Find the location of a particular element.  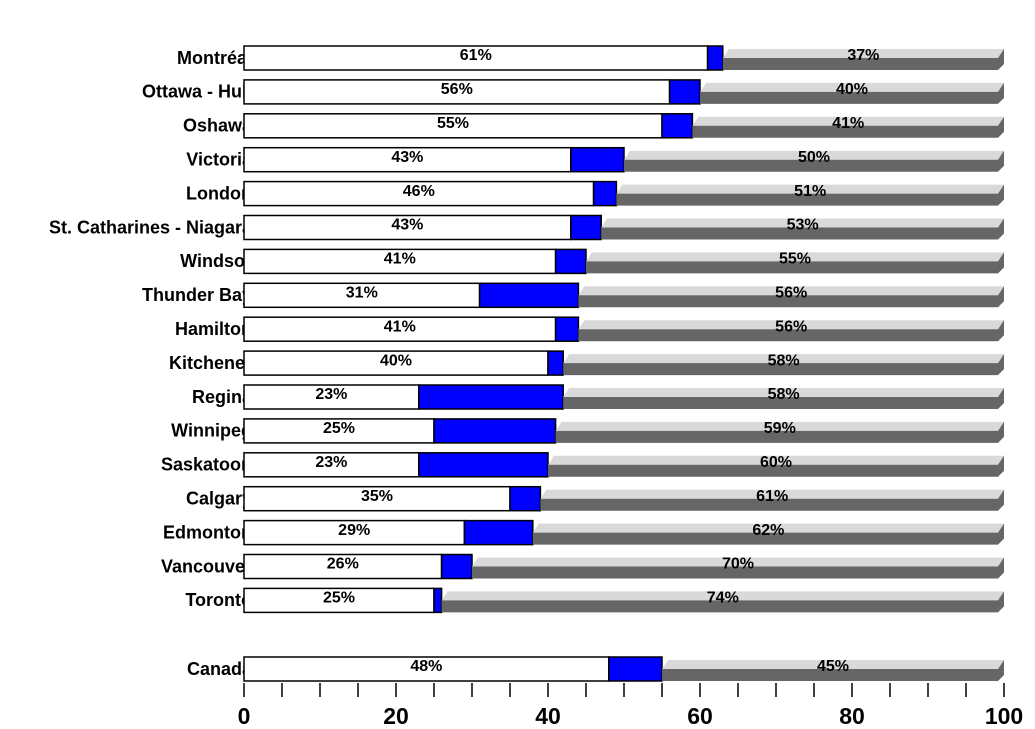

value-label: 58% is located at coordinates (784, 394).